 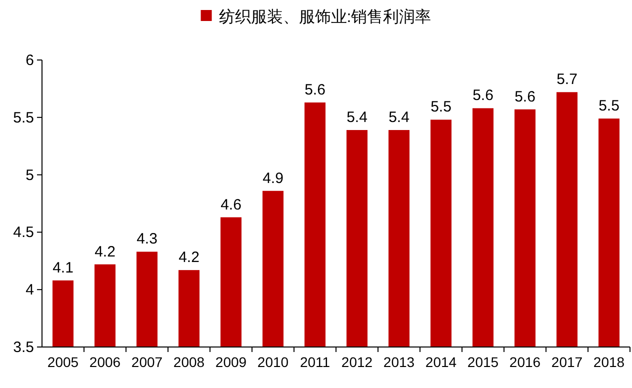 I want to click on y-tick-label: 3.5, so click(x=23, y=347).